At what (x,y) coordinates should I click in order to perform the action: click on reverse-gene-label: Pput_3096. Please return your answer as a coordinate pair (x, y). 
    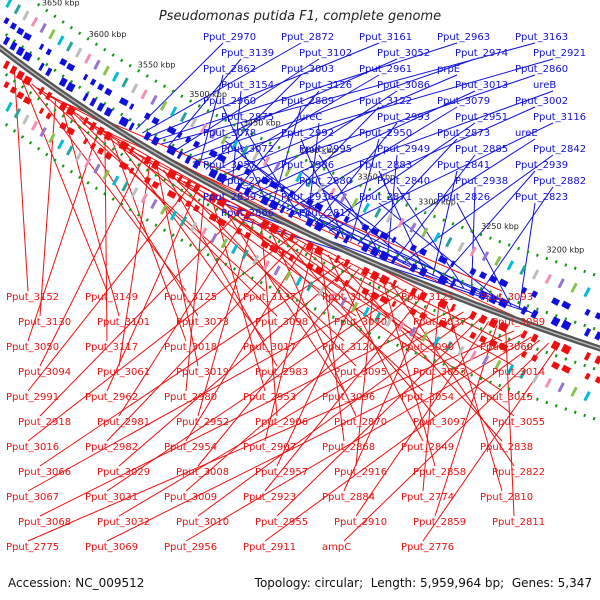
    Looking at the image, I should click on (348, 397).